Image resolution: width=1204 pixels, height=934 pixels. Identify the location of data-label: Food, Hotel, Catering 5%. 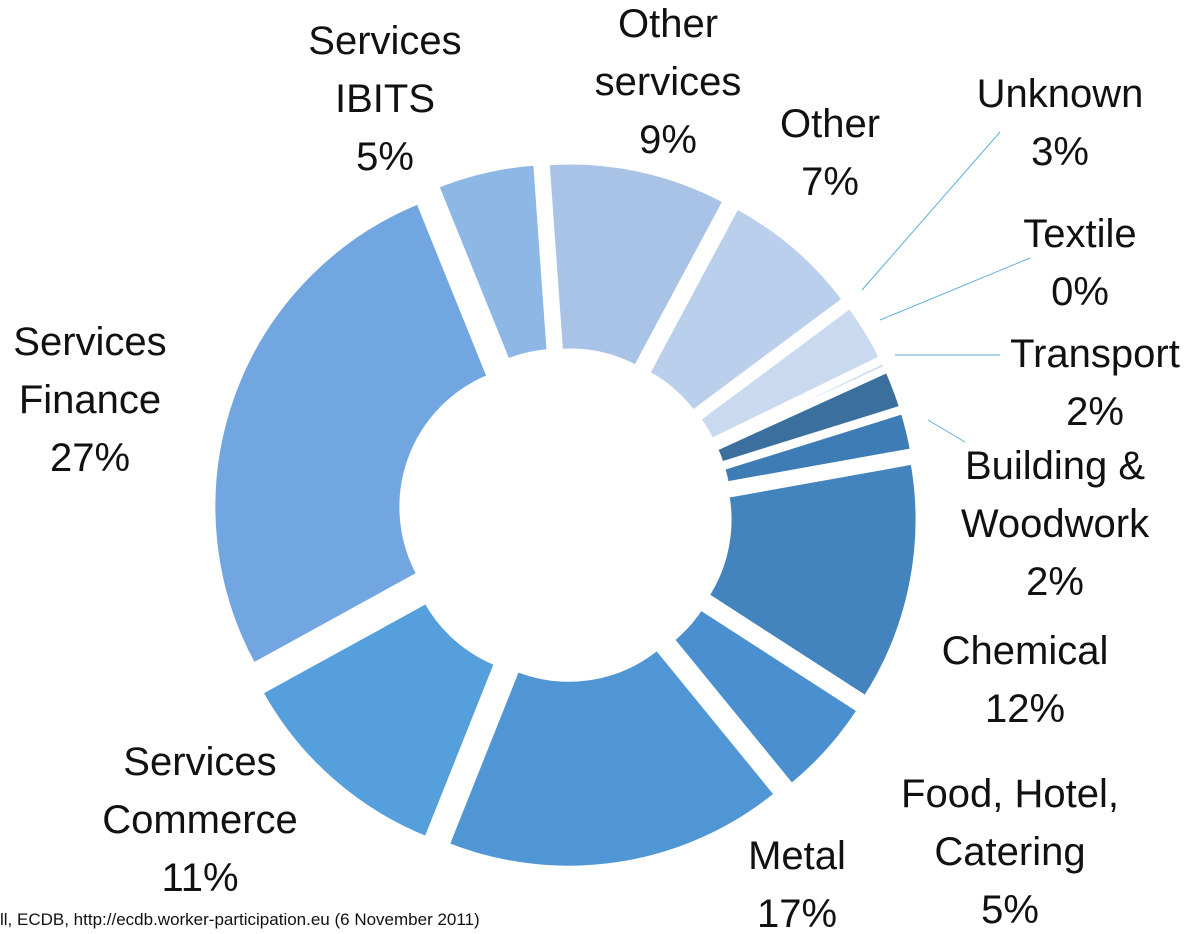
(1010, 849).